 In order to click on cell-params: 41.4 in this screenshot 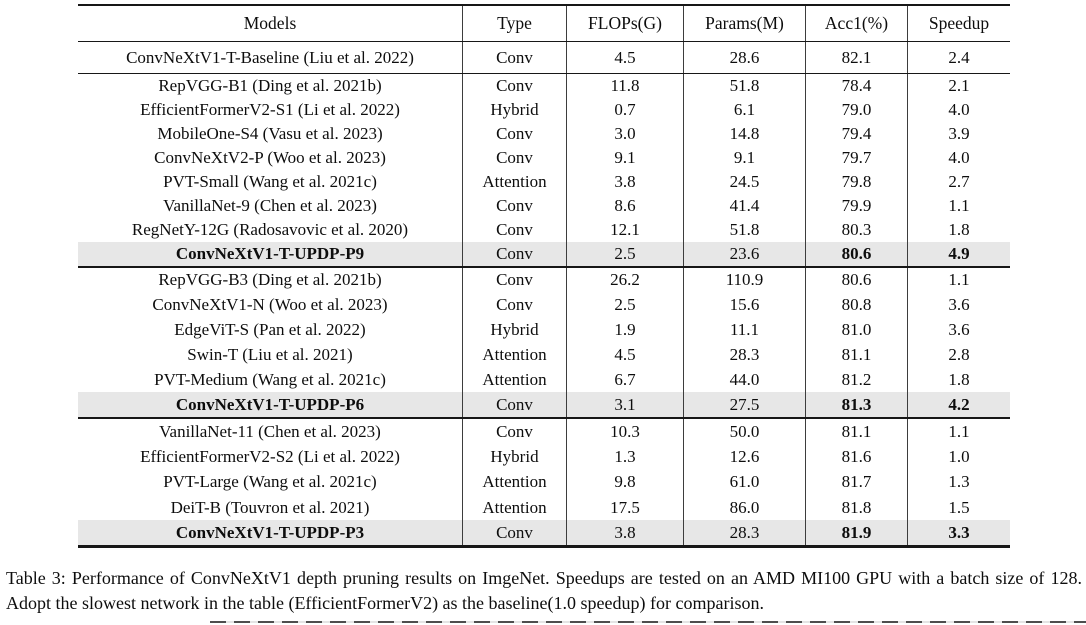, I will do `click(744, 206)`.